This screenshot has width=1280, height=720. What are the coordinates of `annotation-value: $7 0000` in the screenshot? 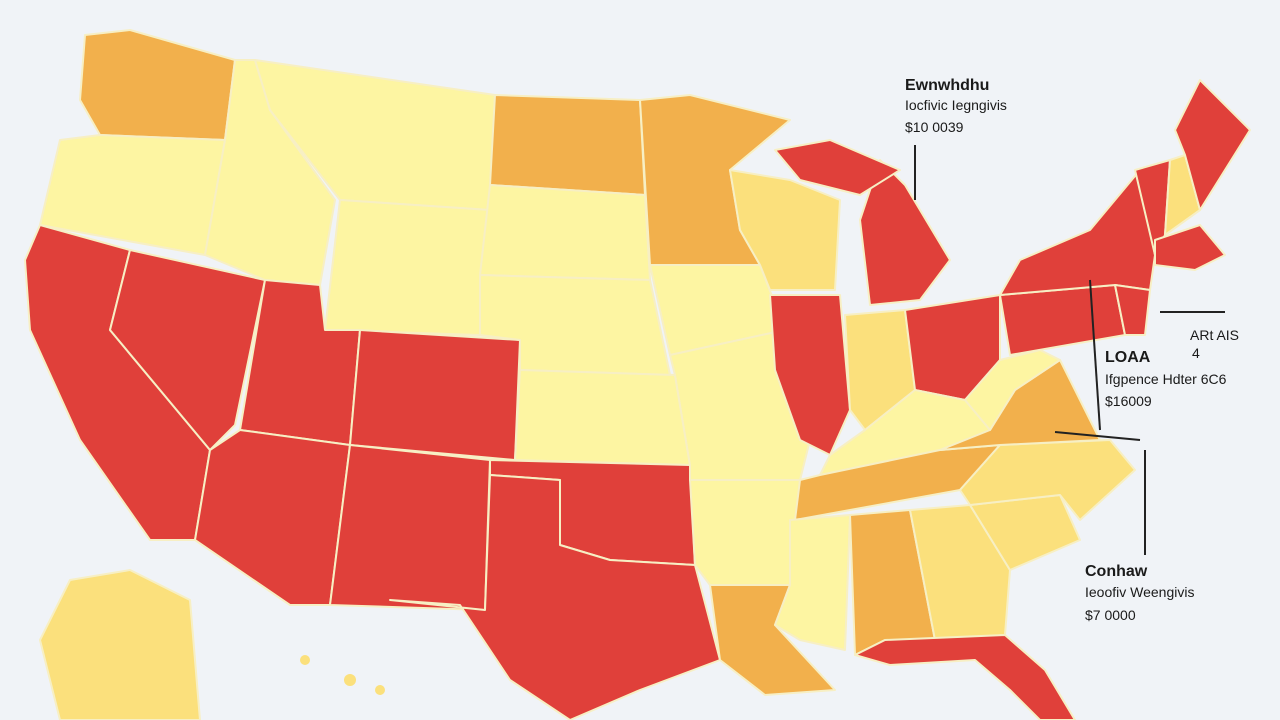 It's located at (1110, 615).